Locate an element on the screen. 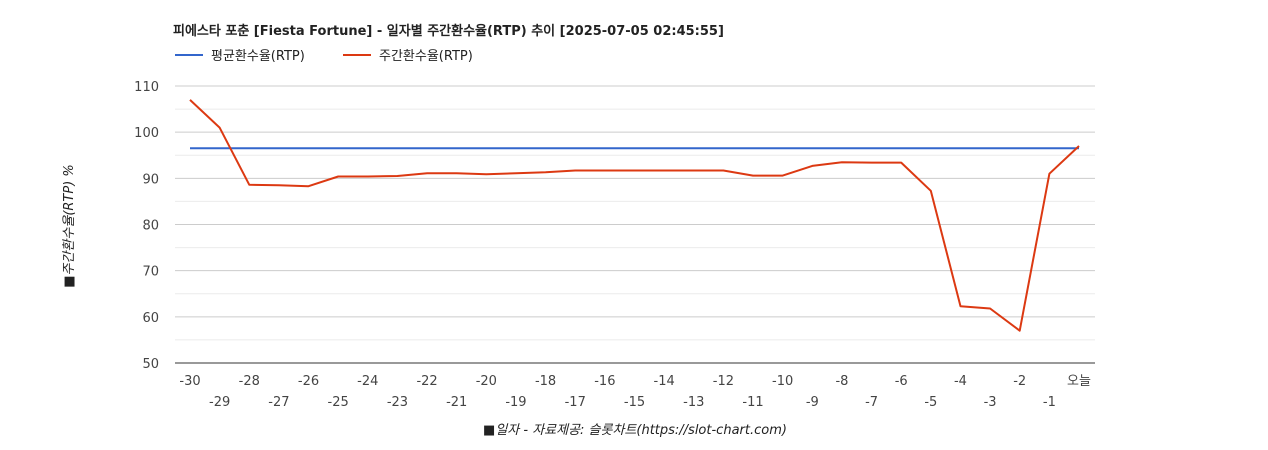 This screenshot has height=450, width=1268. x-tick-label: -7 is located at coordinates (871, 402).